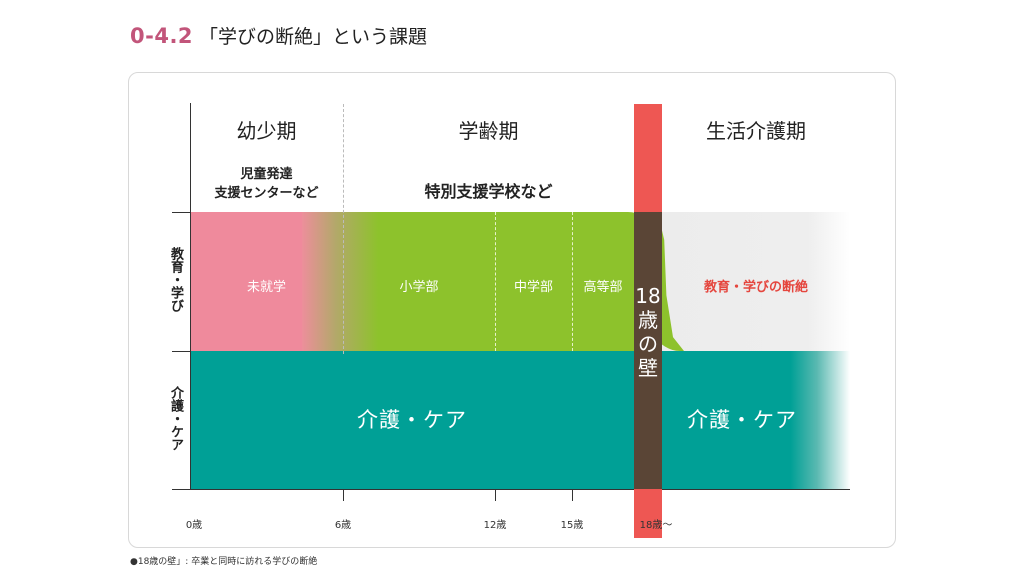 The height and width of the screenshot is (576, 1024). Describe the element at coordinates (181, 351) in the screenshot. I see `y-tick-mid` at that location.